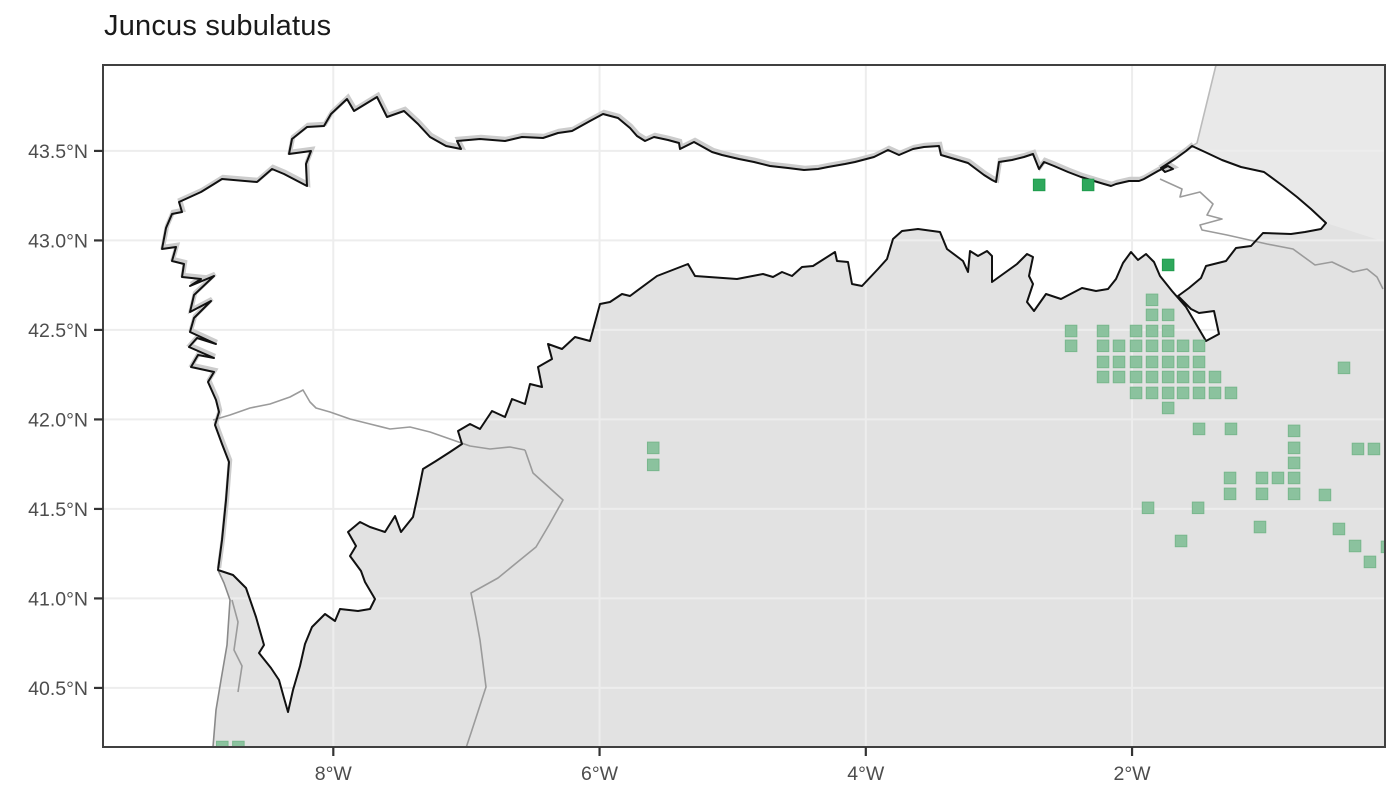 The height and width of the screenshot is (800, 1400). I want to click on y-axis-tick-label: 41.5°N, so click(58, 510).